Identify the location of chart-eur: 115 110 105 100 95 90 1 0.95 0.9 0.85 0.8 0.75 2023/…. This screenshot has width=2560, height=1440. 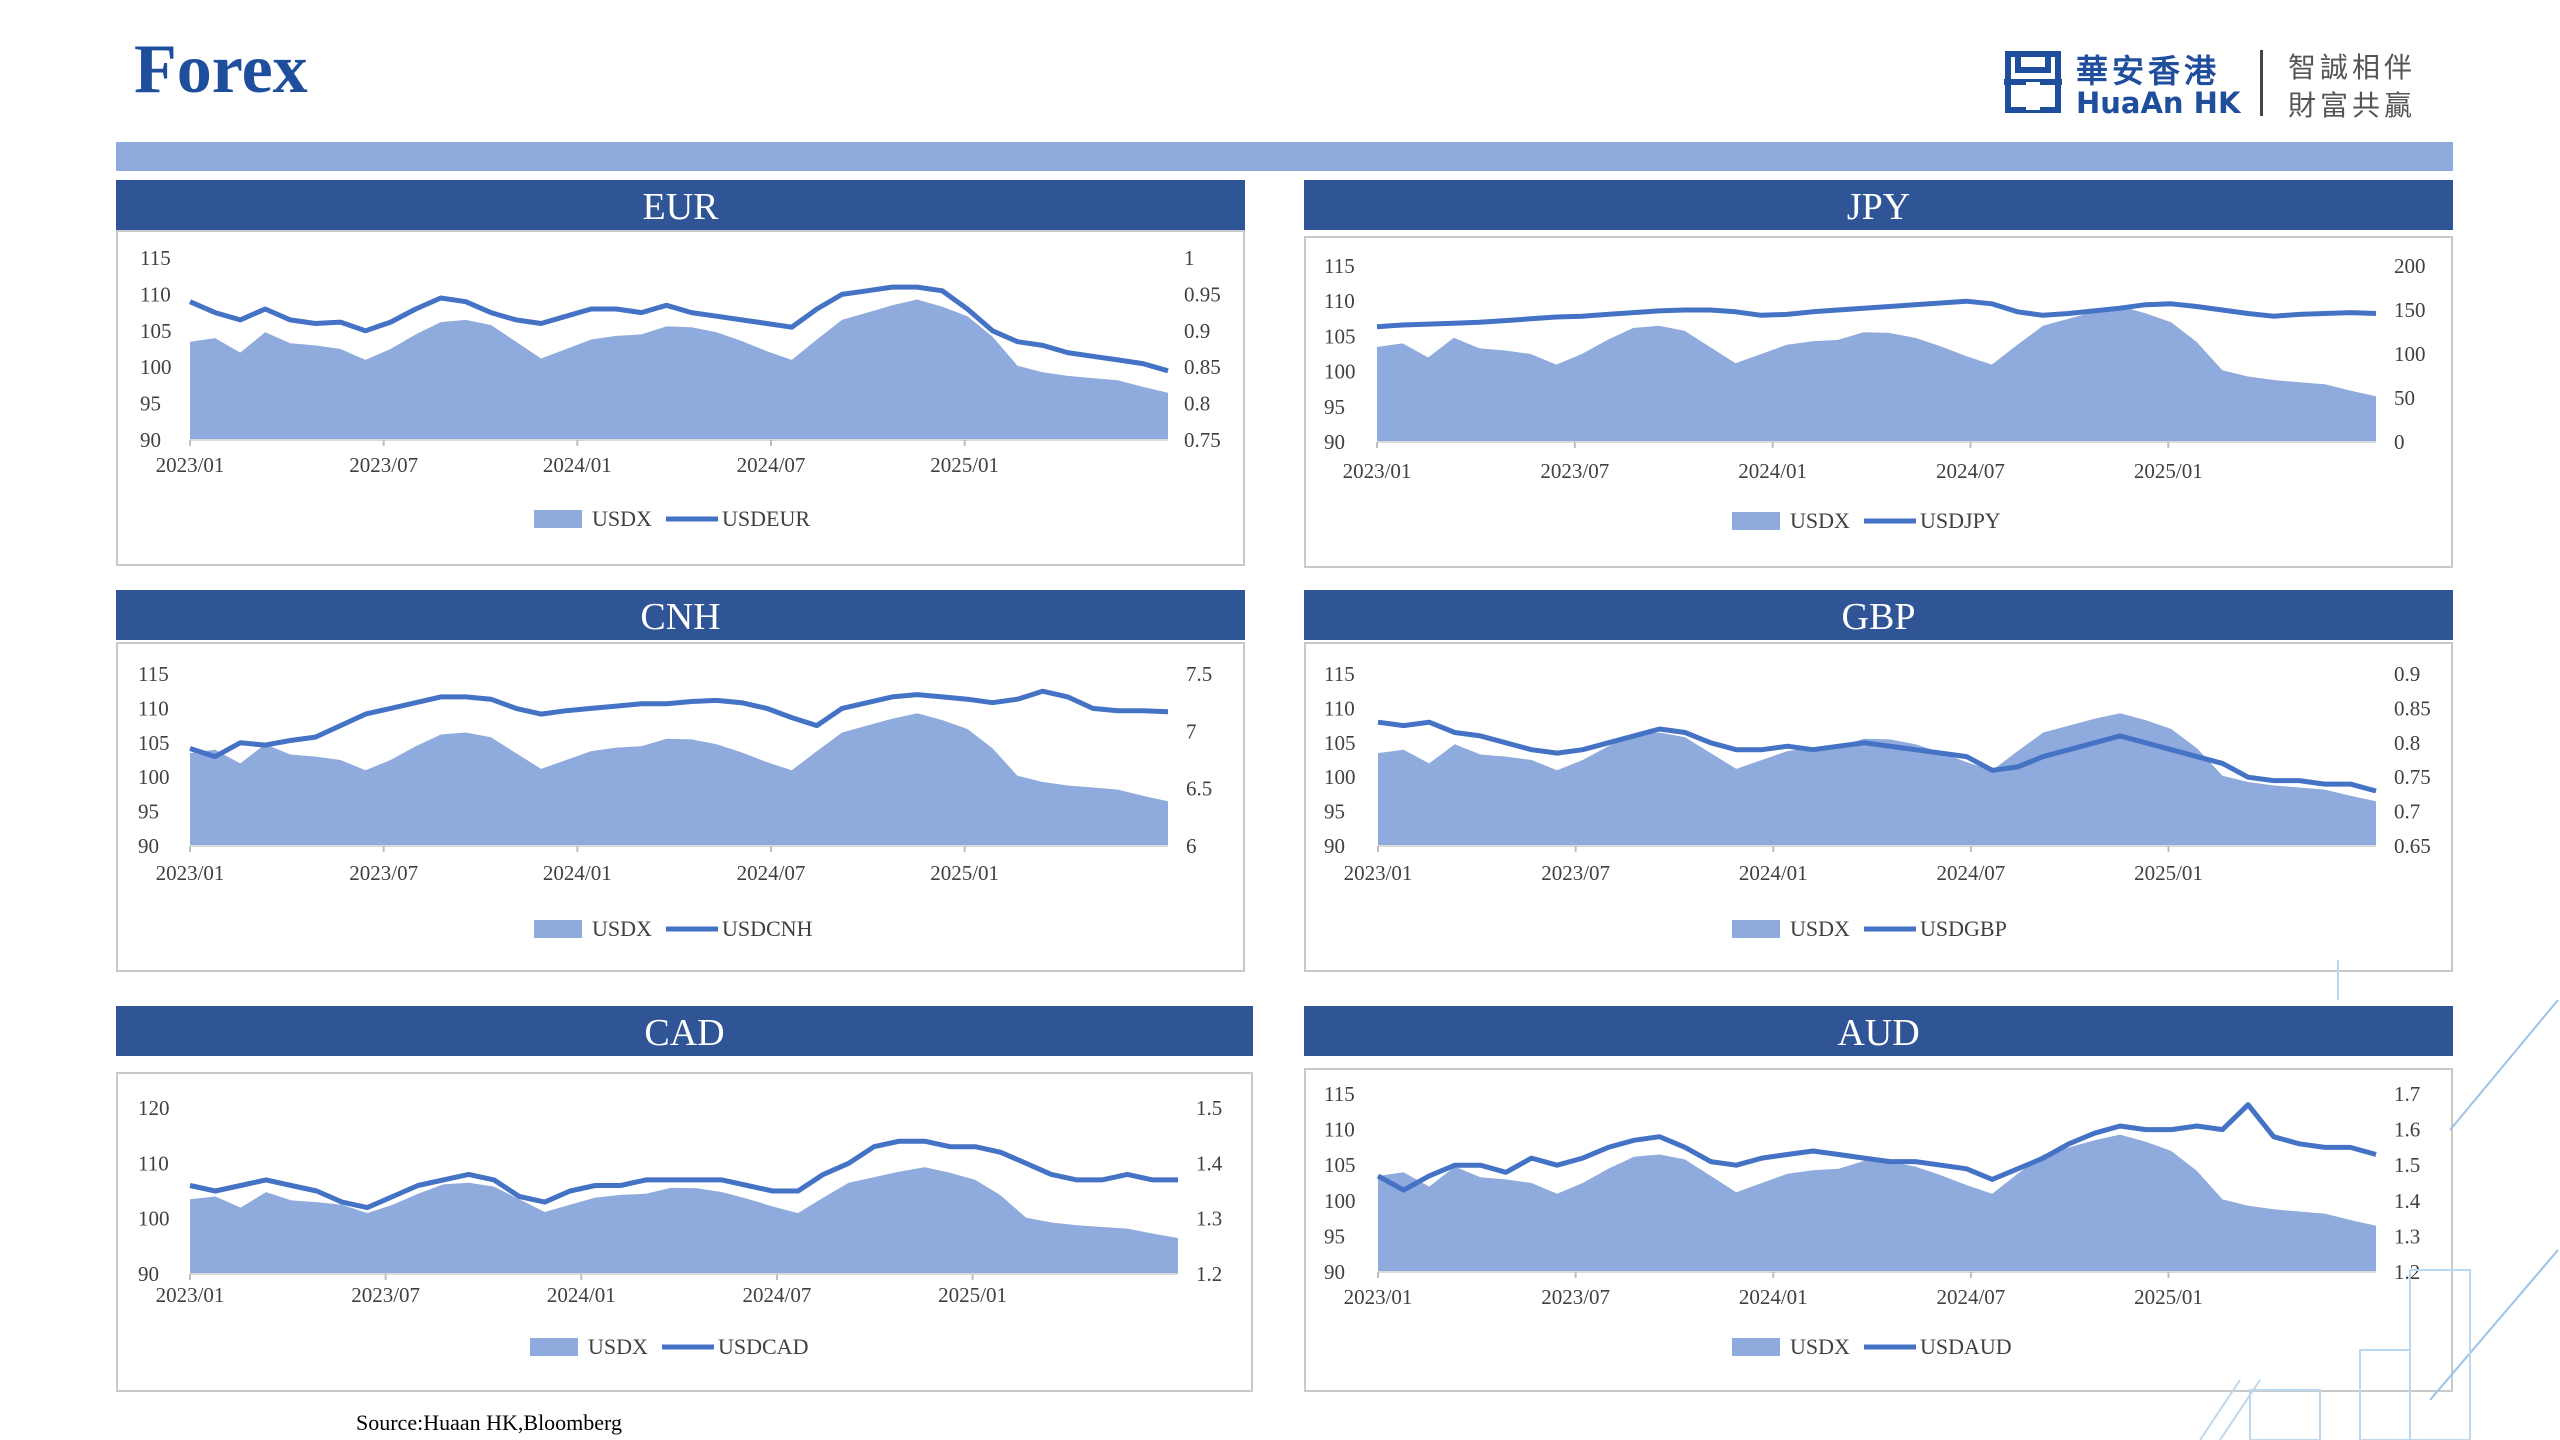
(680, 388).